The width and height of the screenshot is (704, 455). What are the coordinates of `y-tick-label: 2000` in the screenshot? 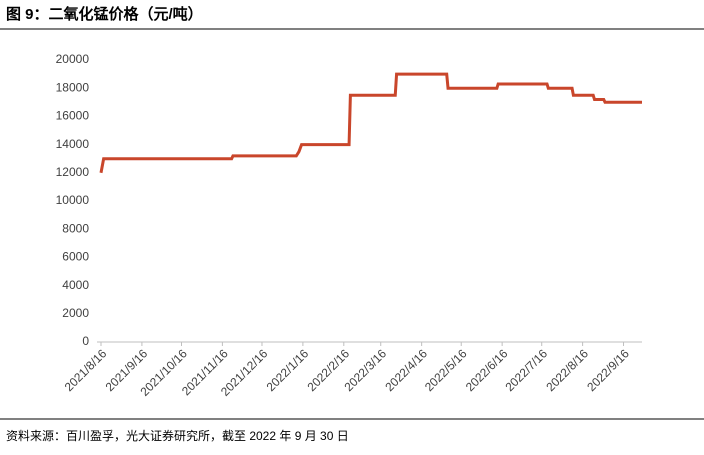 It's located at (75, 313).